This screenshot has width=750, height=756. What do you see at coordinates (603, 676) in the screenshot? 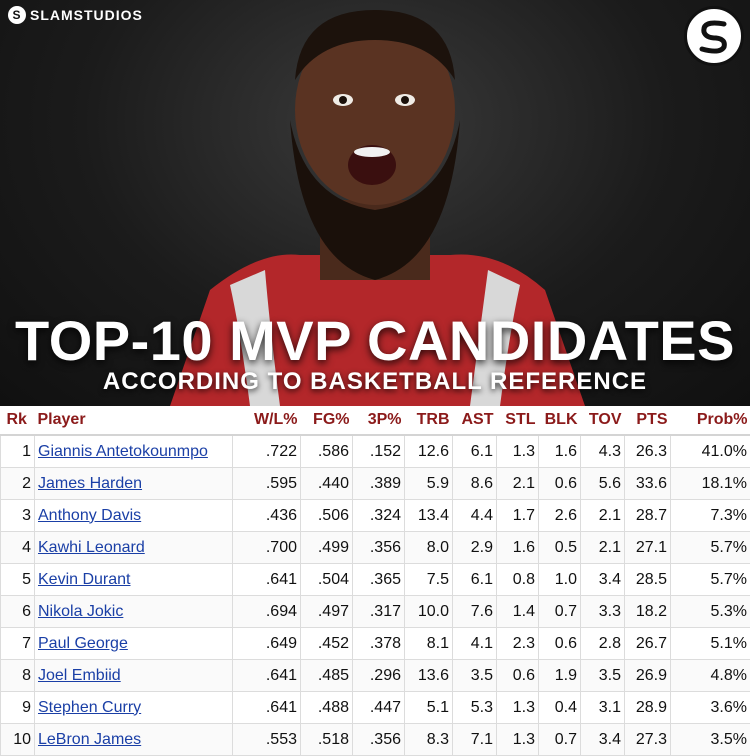
I see `cell-tov: 3.5` at bounding box center [603, 676].